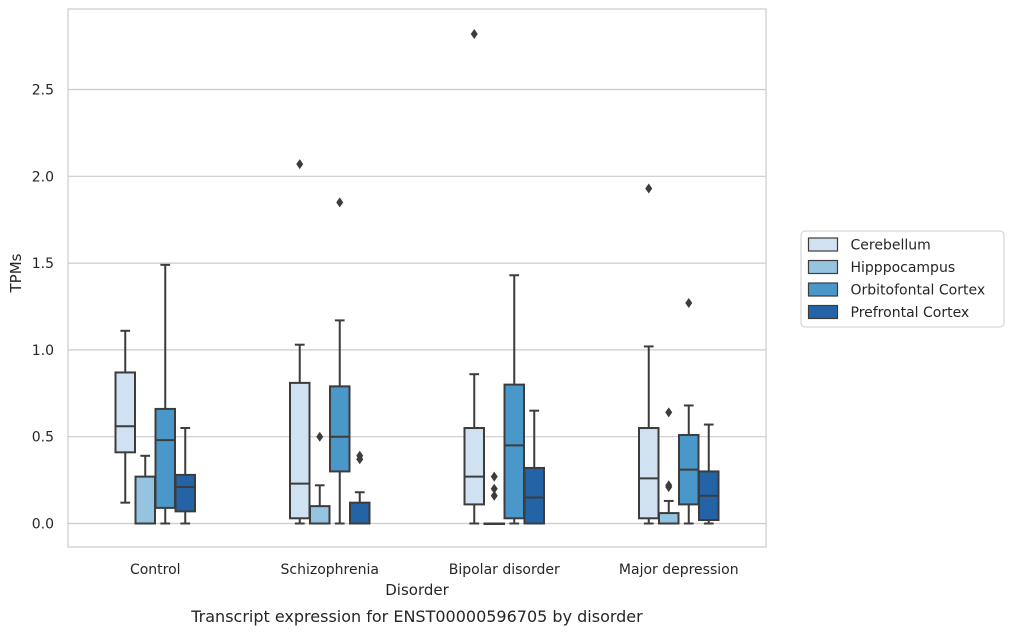  I want to click on y-tick-label: 1.5, so click(43, 264).